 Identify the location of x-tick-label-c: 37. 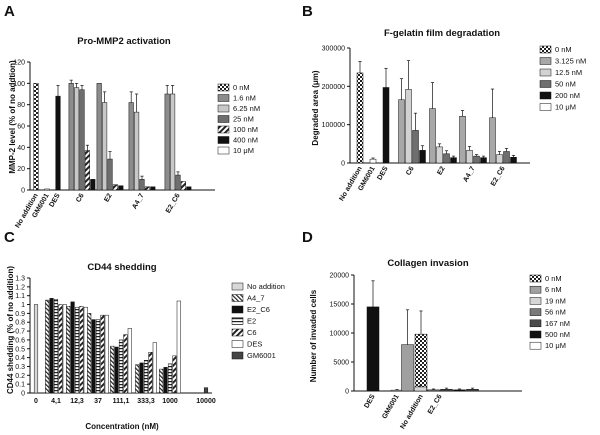
(98, 401).